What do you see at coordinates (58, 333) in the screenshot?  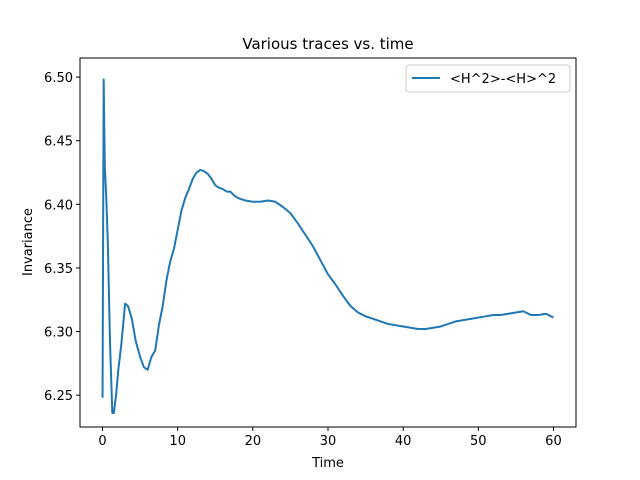 I see `y-tick-label: 6.30` at bounding box center [58, 333].